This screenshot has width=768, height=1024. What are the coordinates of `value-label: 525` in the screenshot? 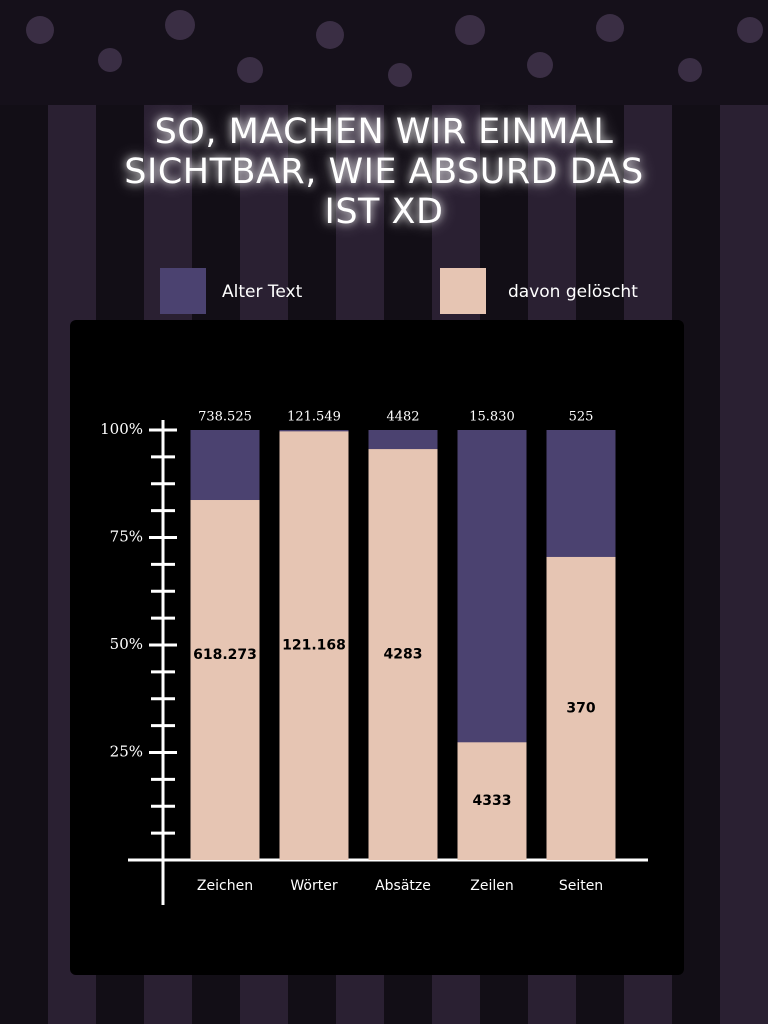 It's located at (581, 417).